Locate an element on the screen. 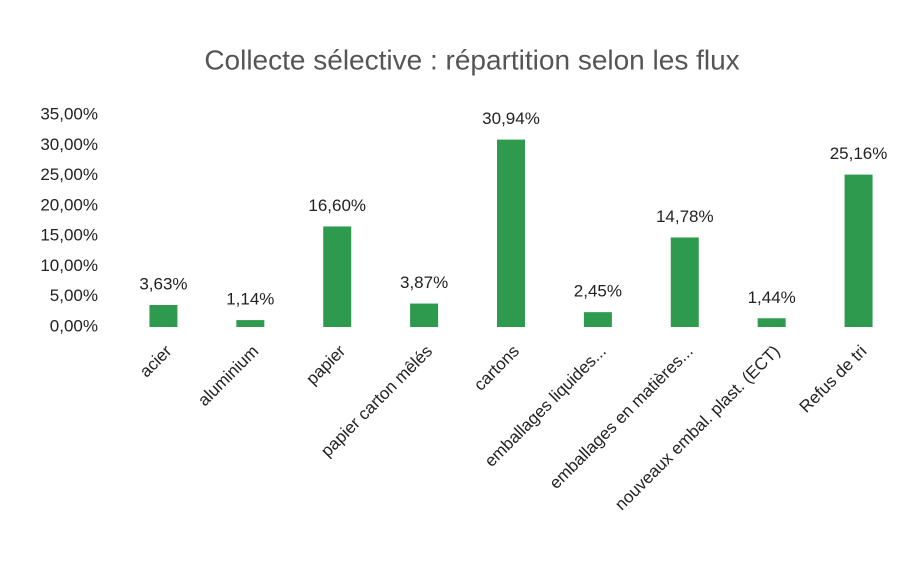  x-tick-label: papier is located at coordinates (325, 364).